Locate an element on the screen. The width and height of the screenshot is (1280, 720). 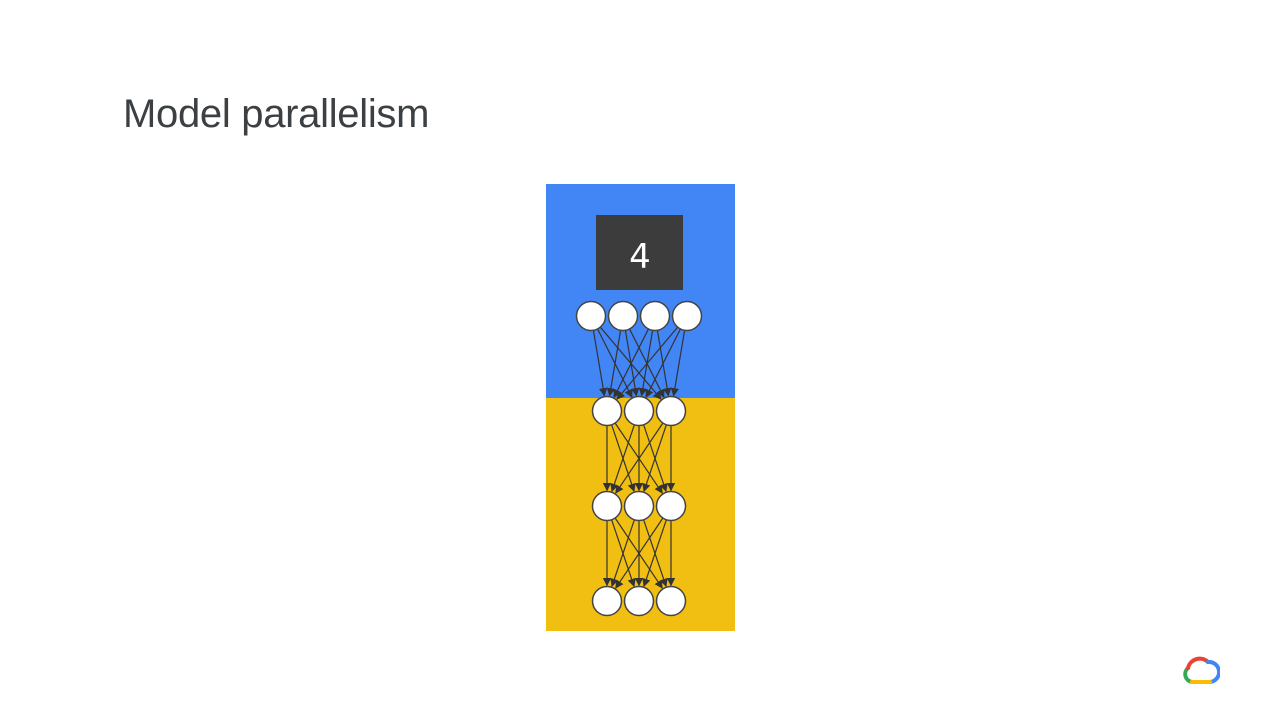
google-cloud-logo-icon is located at coordinates (1200, 671).